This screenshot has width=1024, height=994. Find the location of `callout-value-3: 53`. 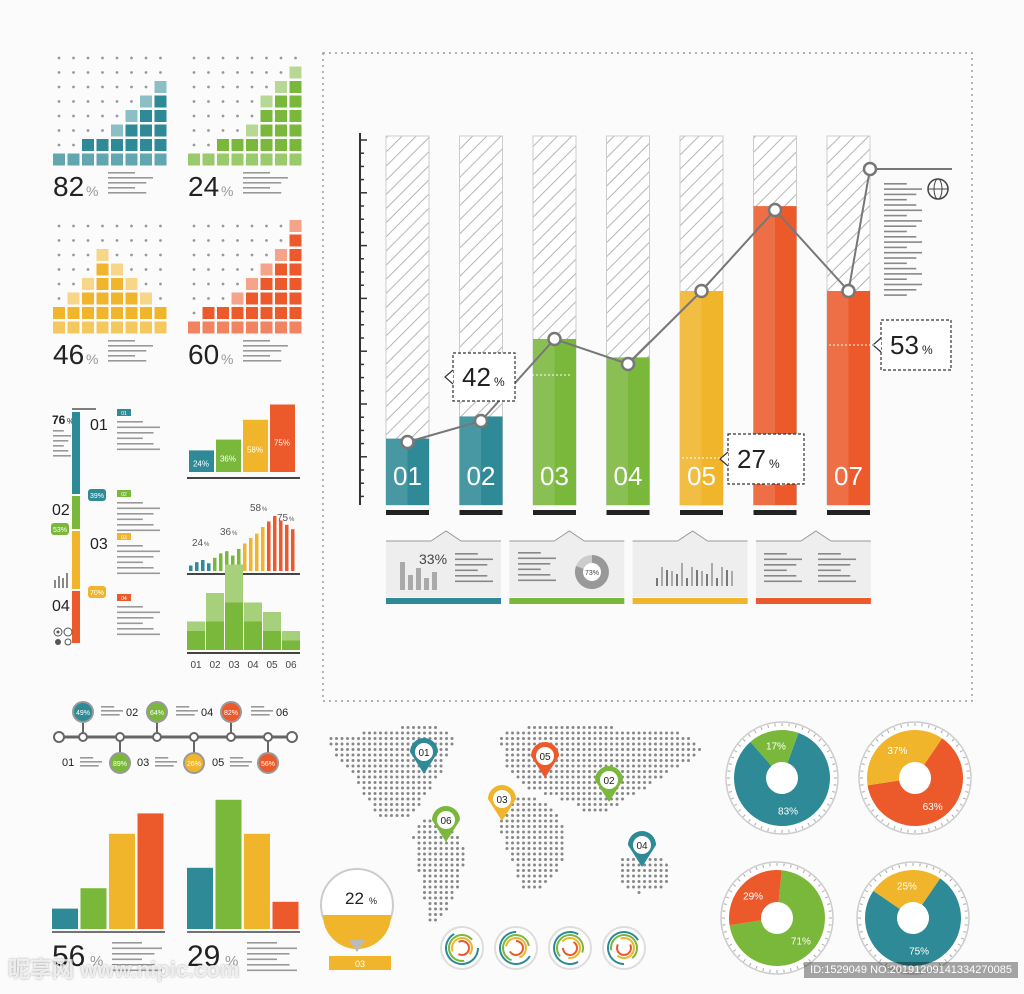

callout-value-3: 53 is located at coordinates (904, 345).